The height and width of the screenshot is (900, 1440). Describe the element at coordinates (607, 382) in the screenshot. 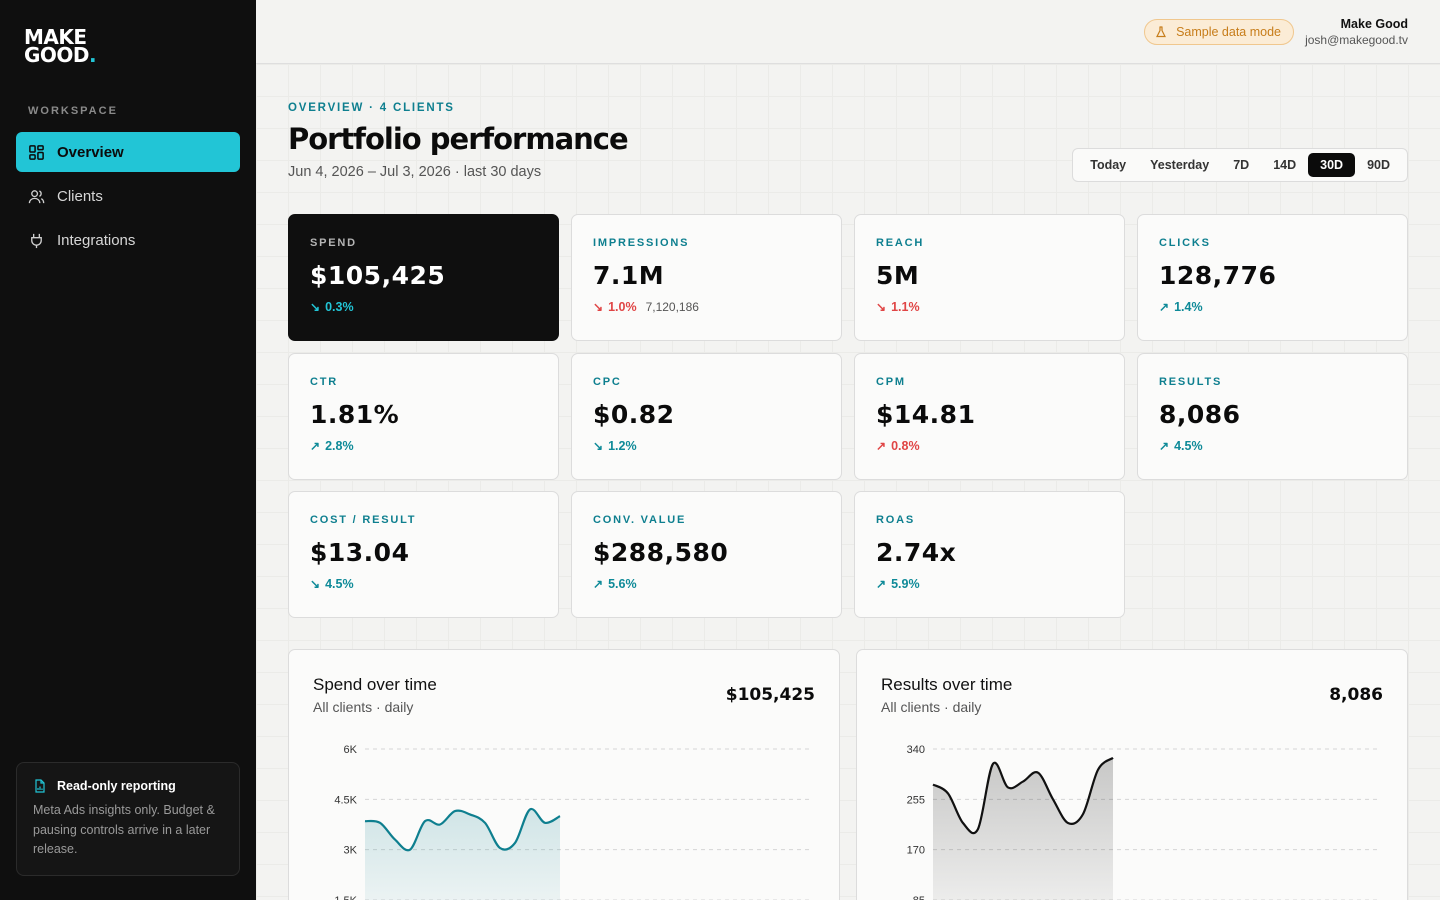

I see `kpi-label: CPC` at that location.